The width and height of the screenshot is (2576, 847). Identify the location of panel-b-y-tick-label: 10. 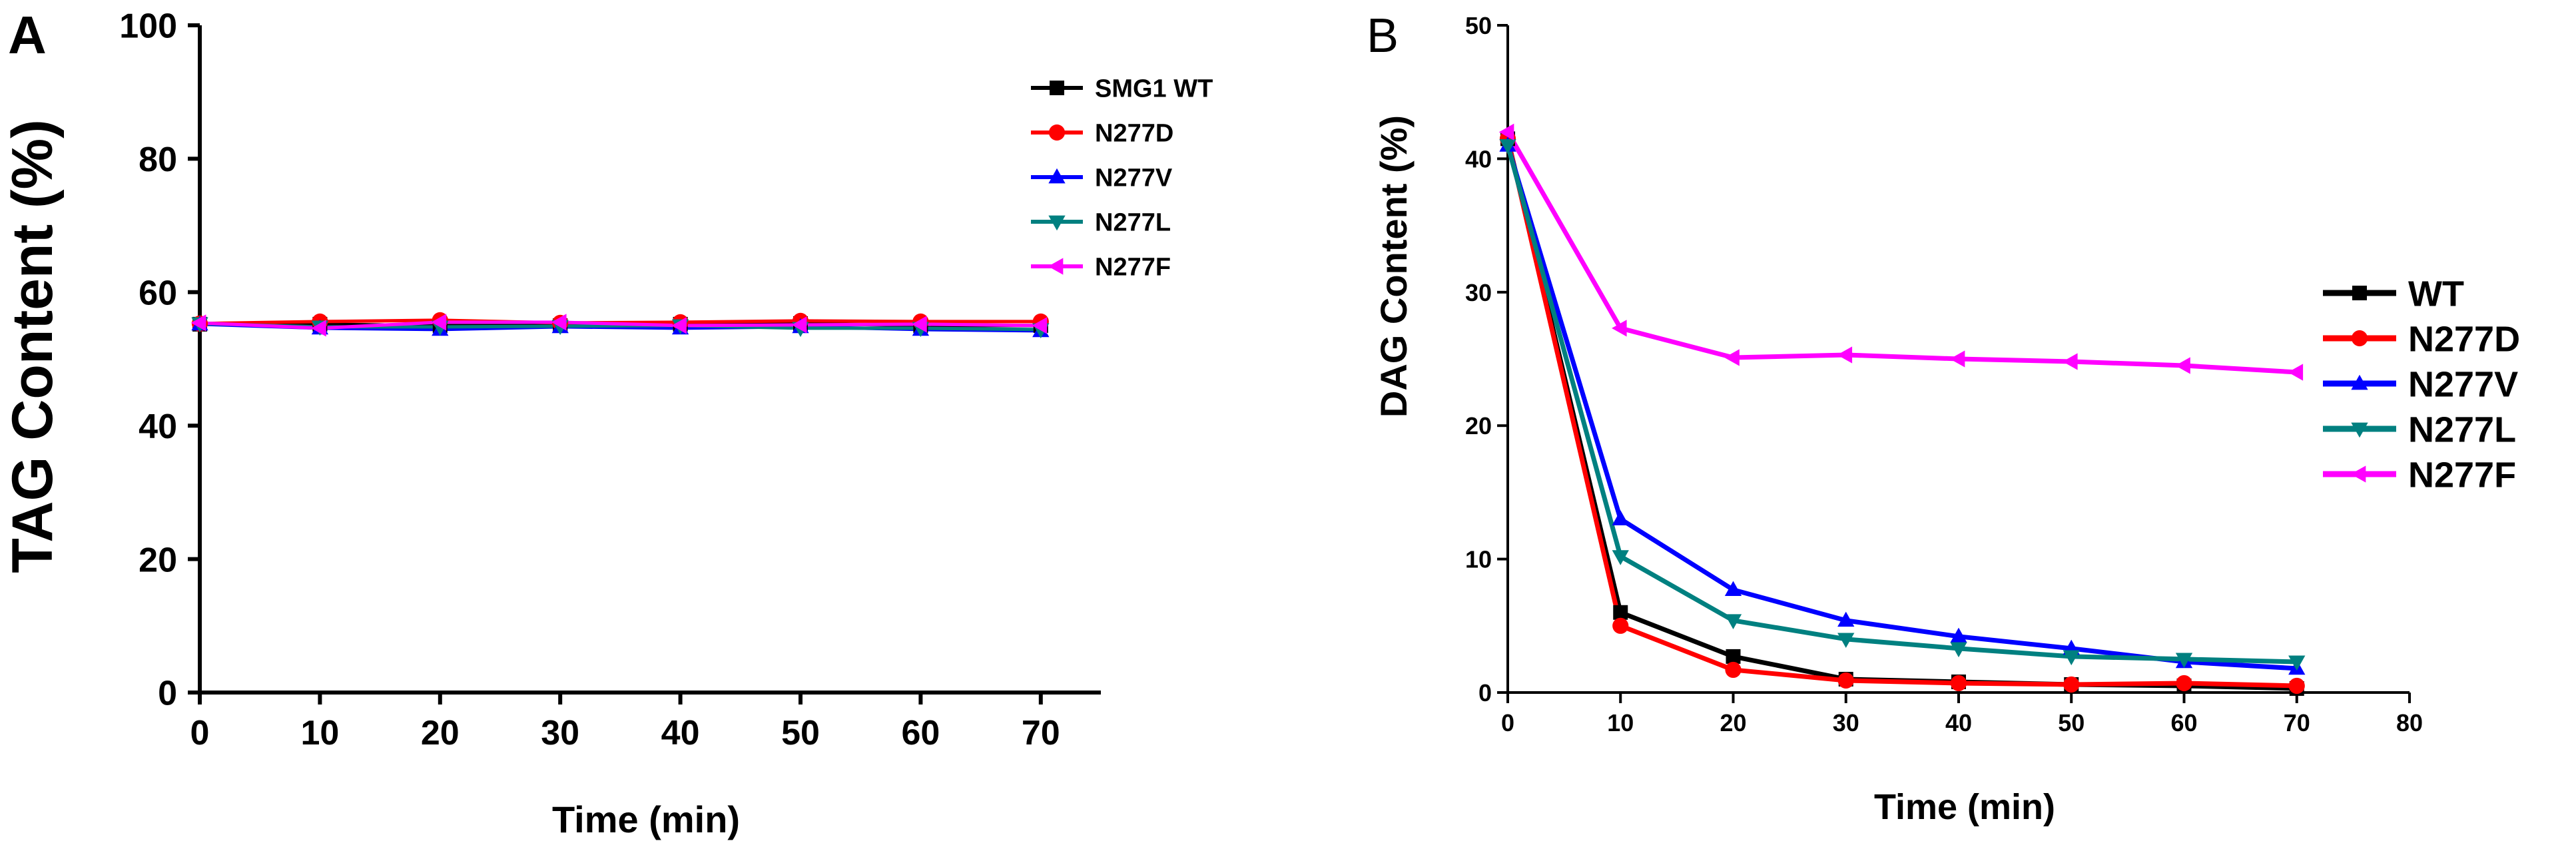
(1478, 559).